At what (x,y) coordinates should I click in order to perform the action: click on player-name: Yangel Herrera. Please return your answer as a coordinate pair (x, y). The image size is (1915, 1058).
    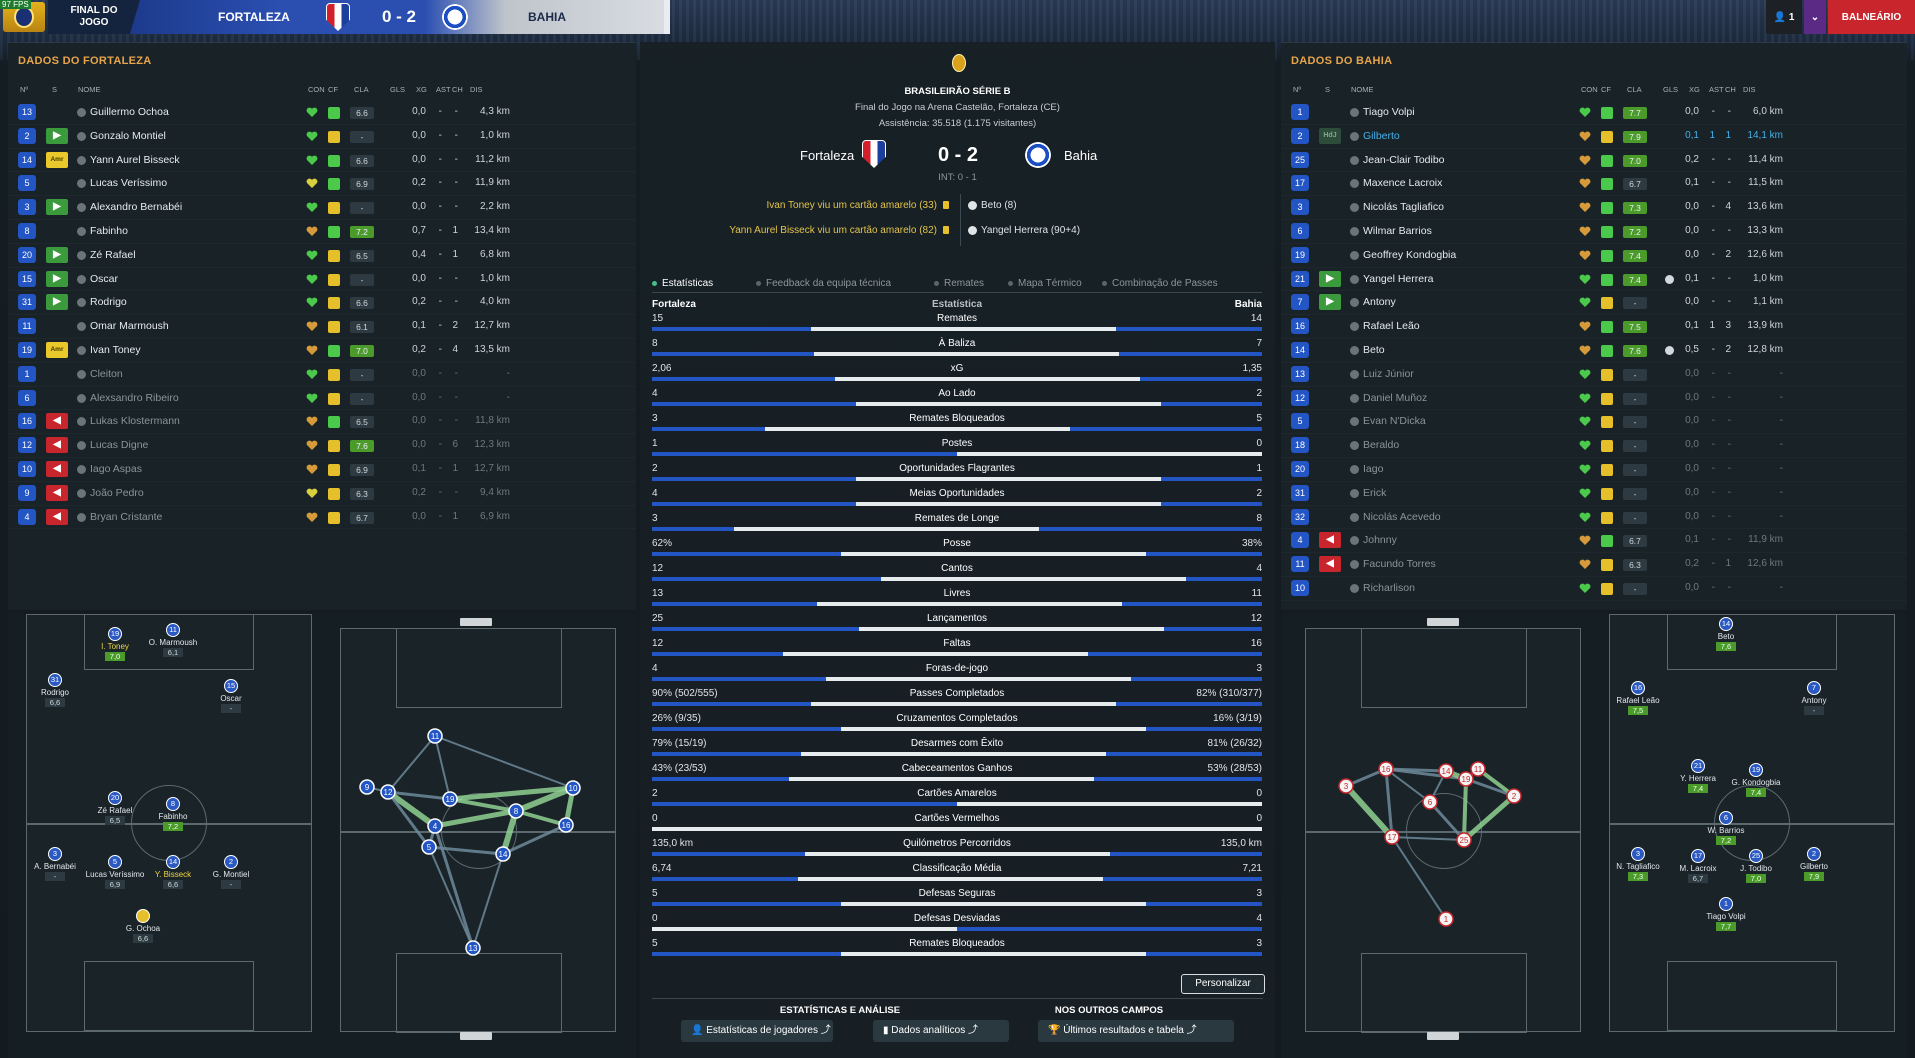
    Looking at the image, I should click on (1398, 278).